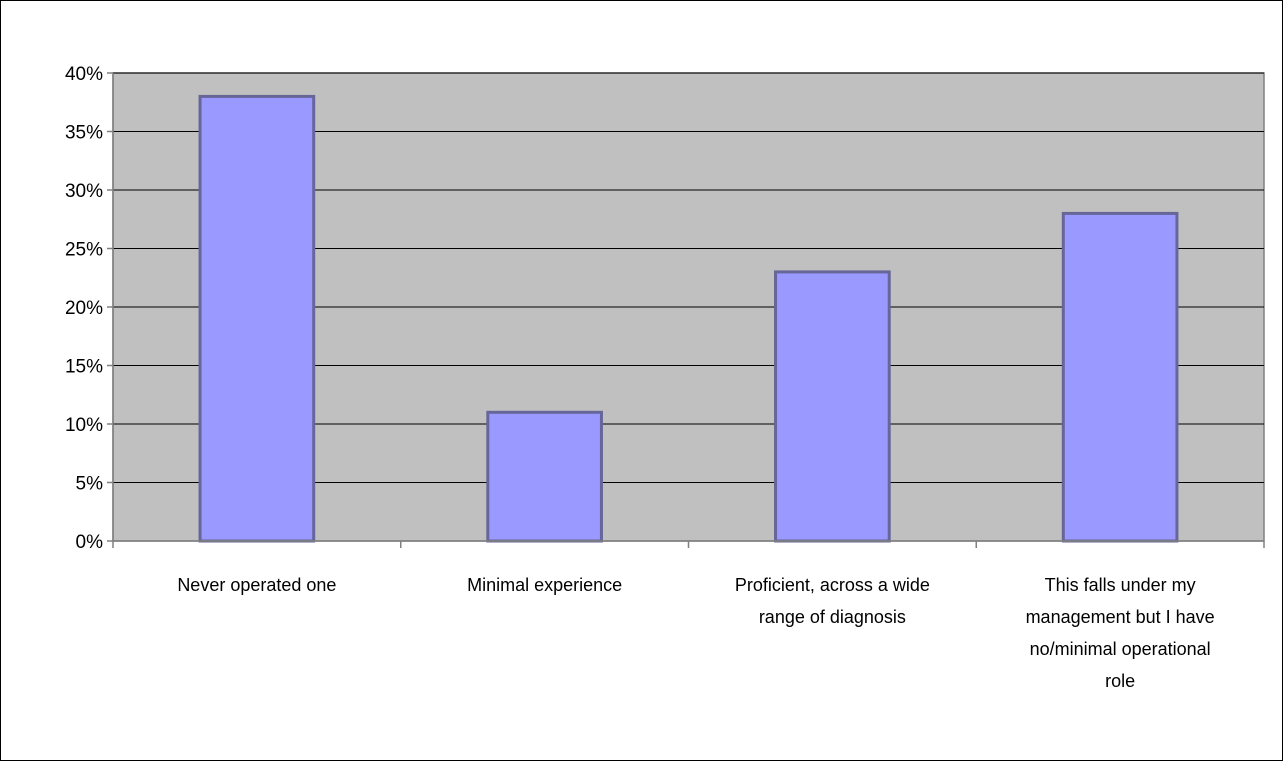 Image resolution: width=1283 pixels, height=762 pixels. What do you see at coordinates (1120, 649) in the screenshot?
I see `x-category-label-line: no/minimal operational` at bounding box center [1120, 649].